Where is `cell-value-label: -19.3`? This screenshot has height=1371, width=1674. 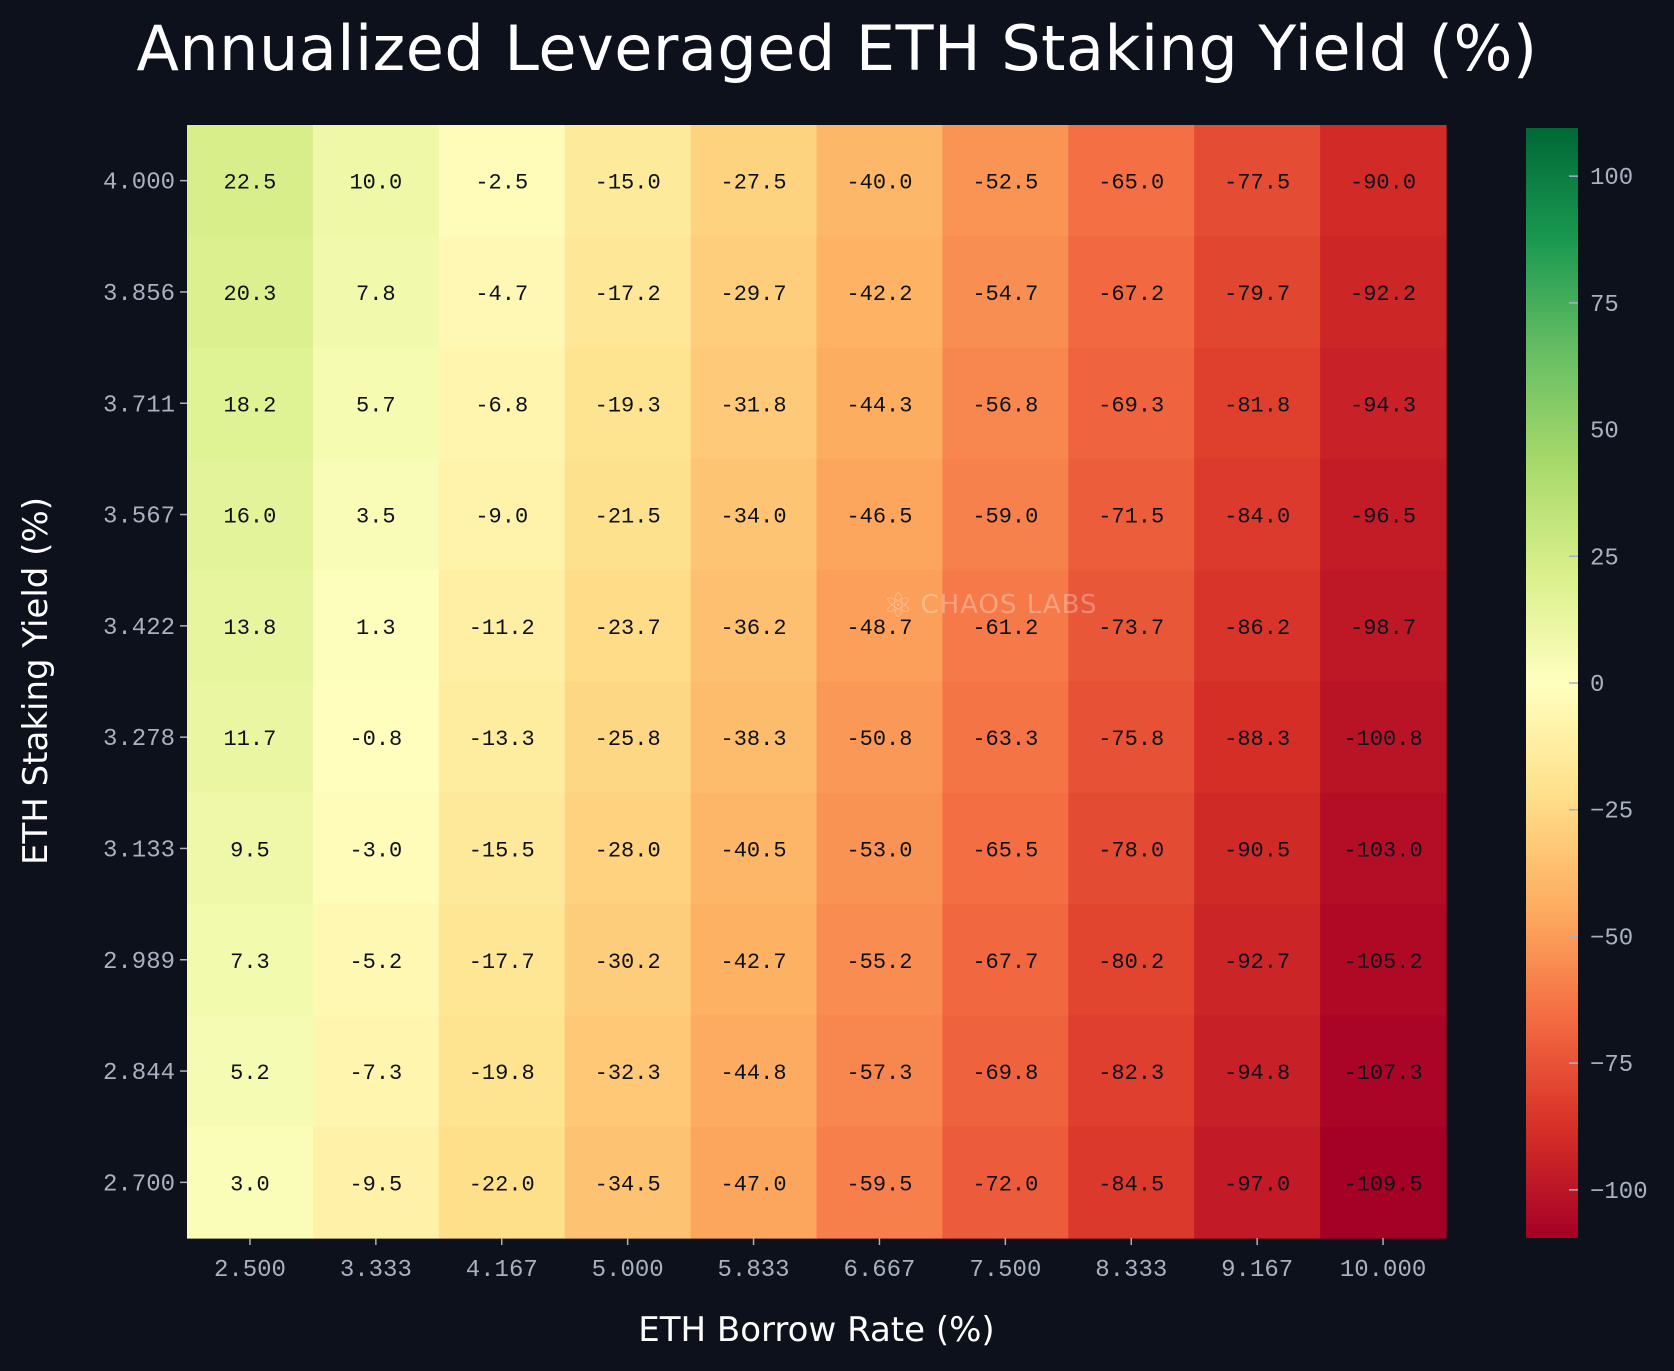
cell-value-label: -19.3 is located at coordinates (628, 405).